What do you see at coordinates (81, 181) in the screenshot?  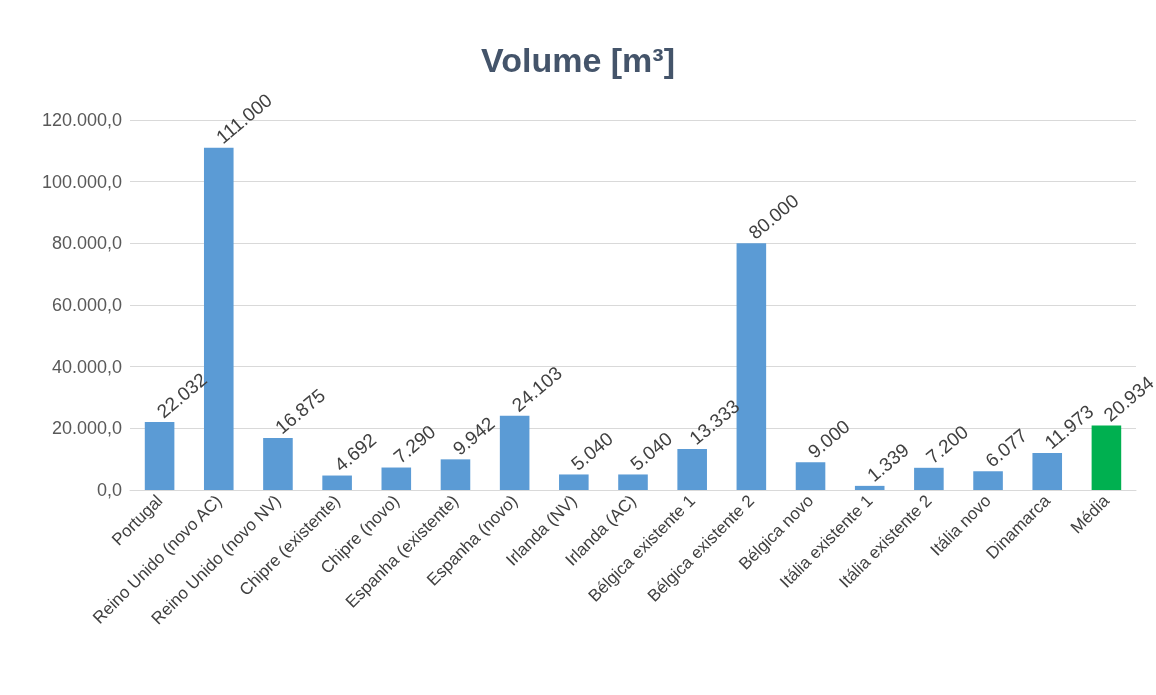 I see `y-tick-label: 100.000,0` at bounding box center [81, 181].